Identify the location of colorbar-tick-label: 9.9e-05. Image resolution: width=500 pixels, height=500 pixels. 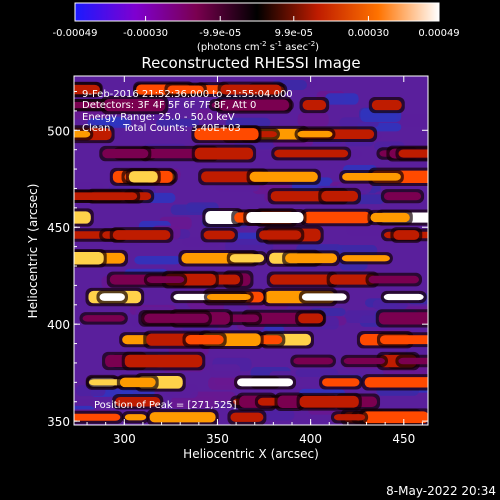
(294, 33).